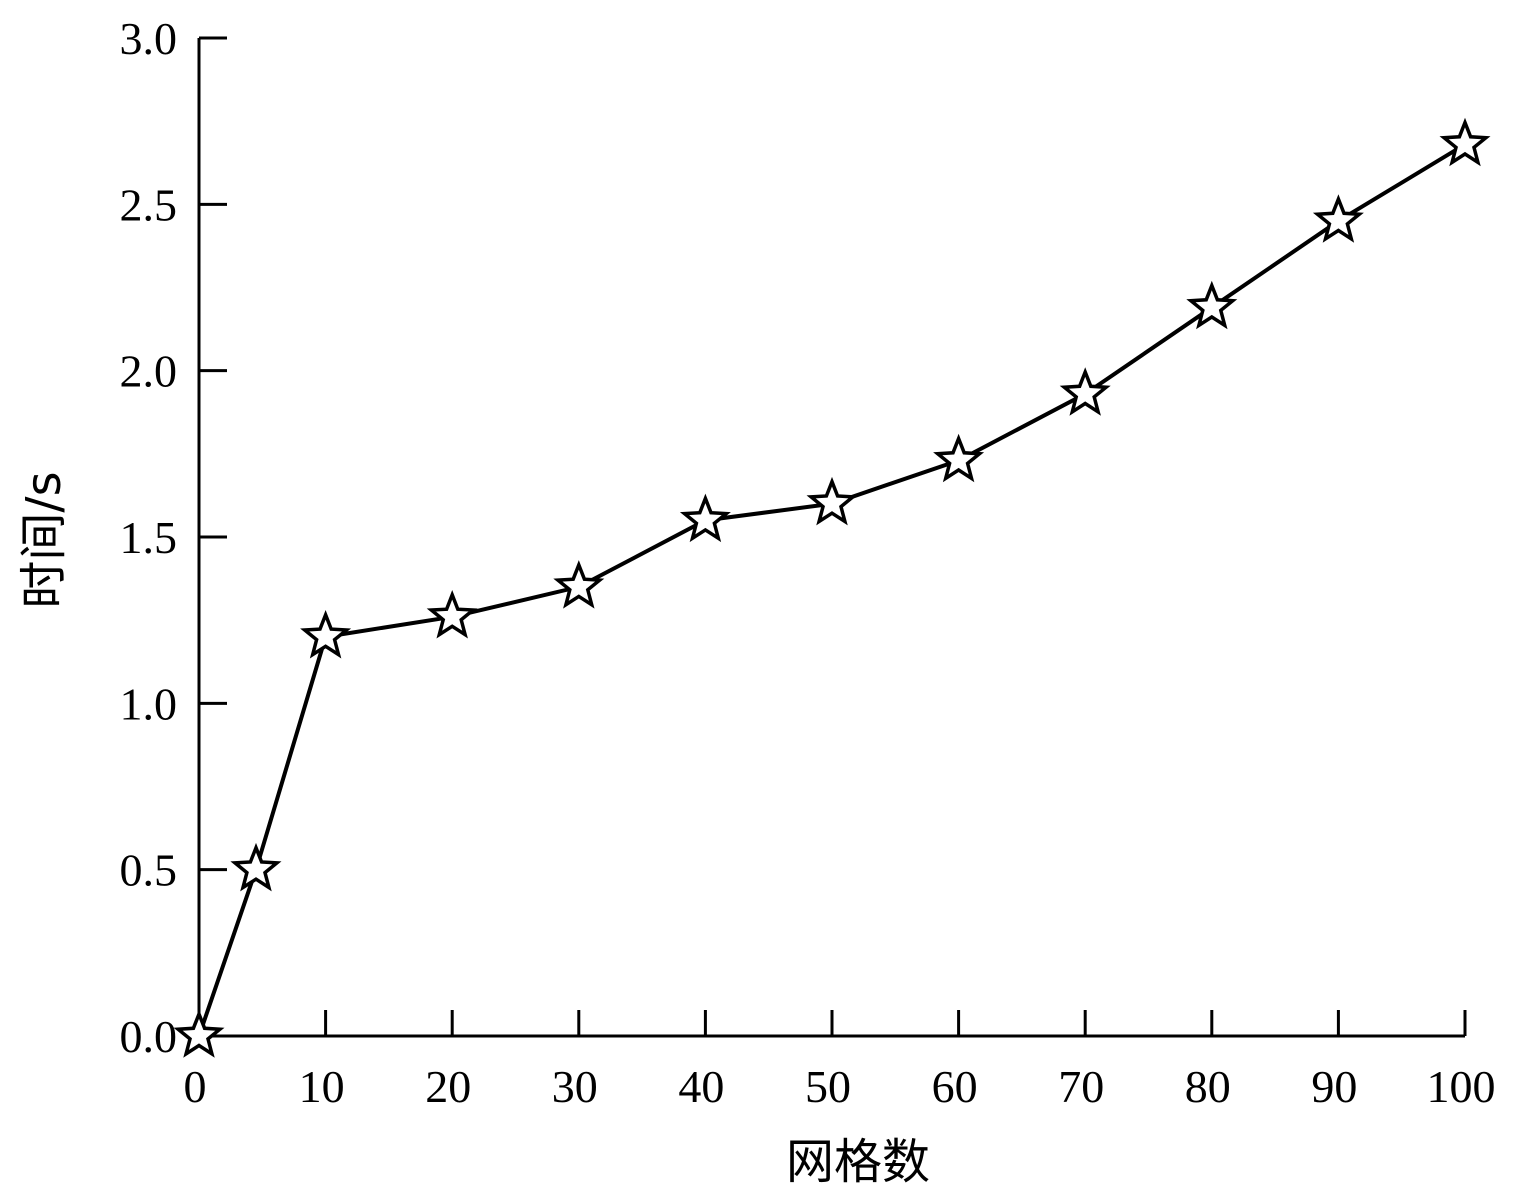 The height and width of the screenshot is (1195, 1513). I want to click on y-tick-label: 1.0, so click(149, 703).